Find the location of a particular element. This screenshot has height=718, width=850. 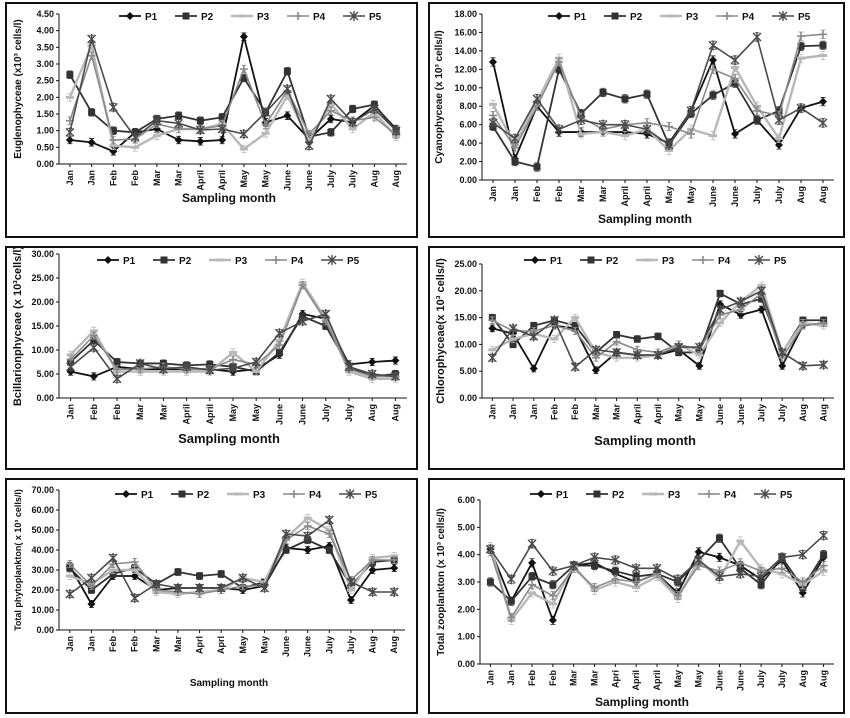

x-tick-label: June is located at coordinates (308, 646).